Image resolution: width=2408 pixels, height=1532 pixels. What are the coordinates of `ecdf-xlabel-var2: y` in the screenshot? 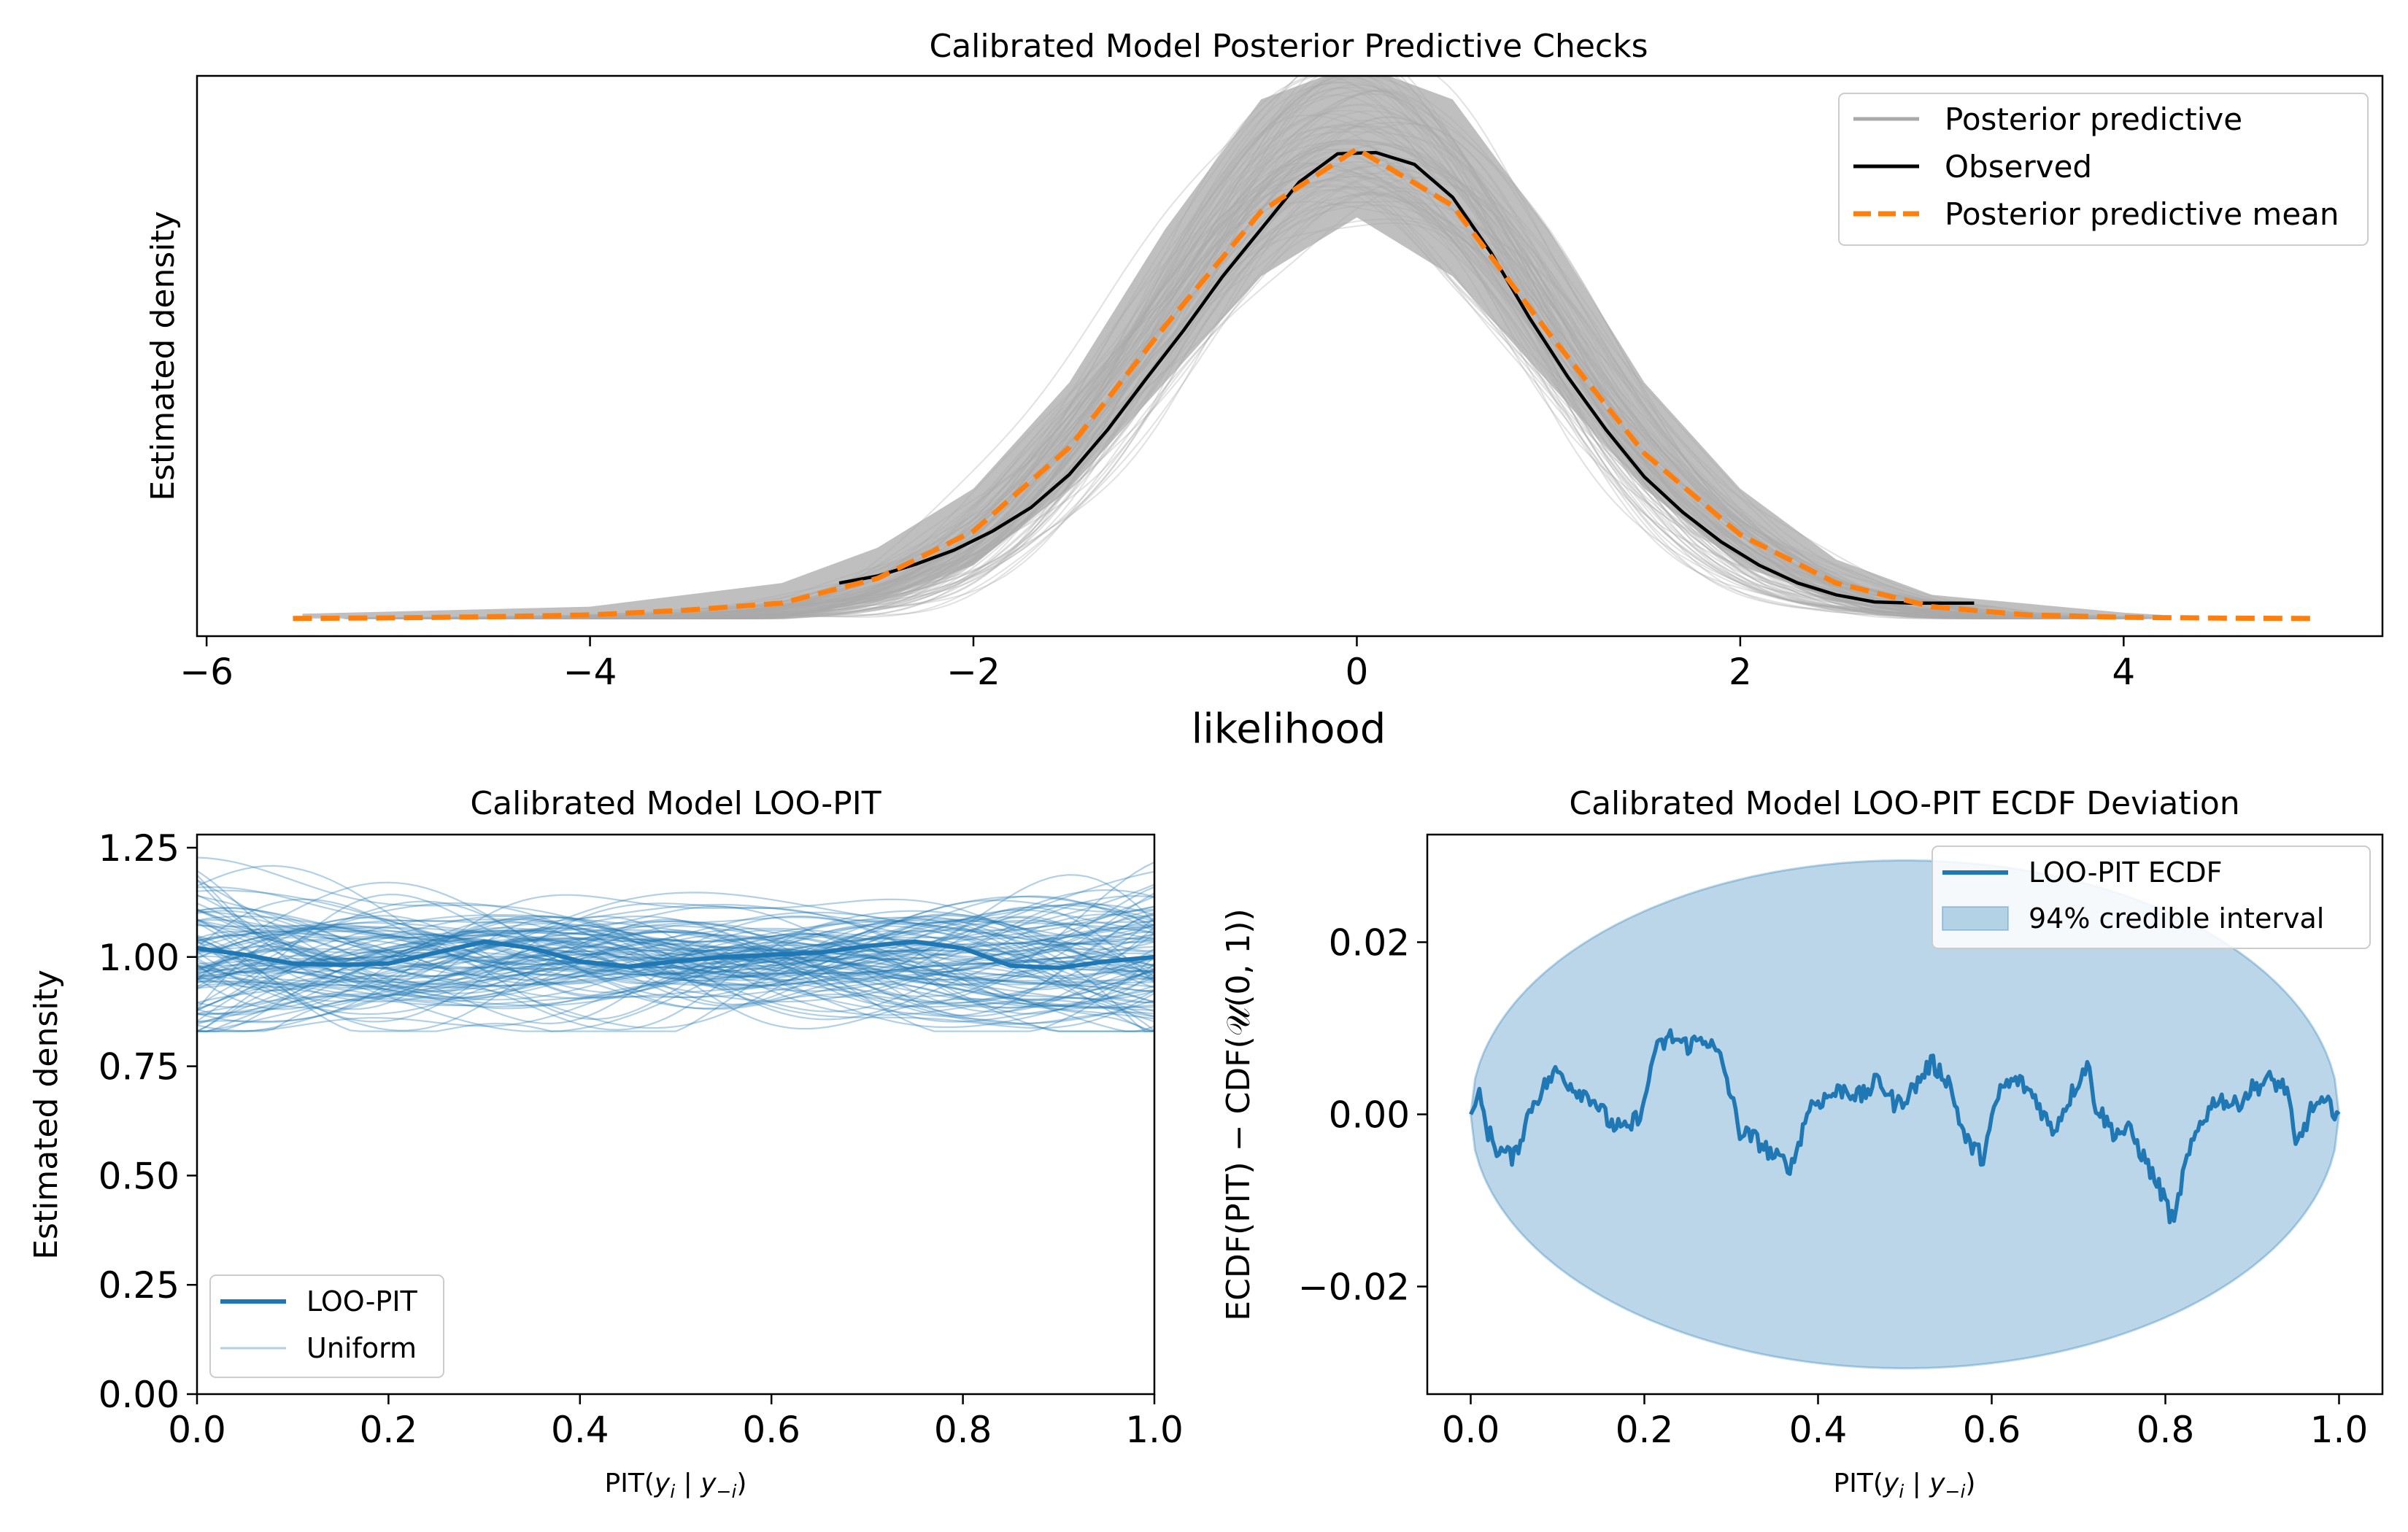 It's located at (1937, 1484).